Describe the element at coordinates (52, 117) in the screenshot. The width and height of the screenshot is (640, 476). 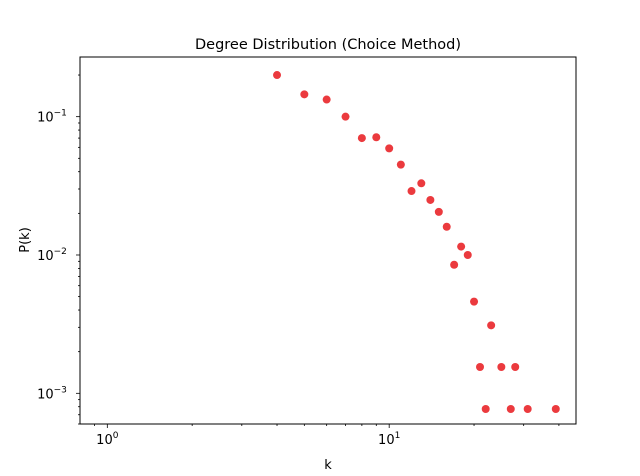
I see `y-tick-label: 10⁻¹` at that location.